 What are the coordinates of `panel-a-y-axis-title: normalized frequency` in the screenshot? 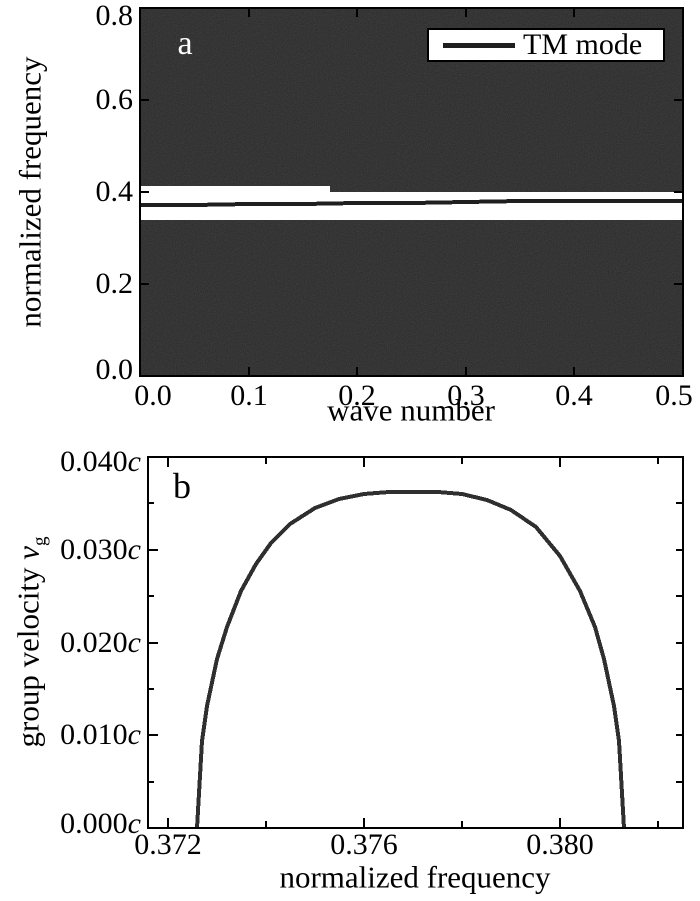 It's located at (30, 192).